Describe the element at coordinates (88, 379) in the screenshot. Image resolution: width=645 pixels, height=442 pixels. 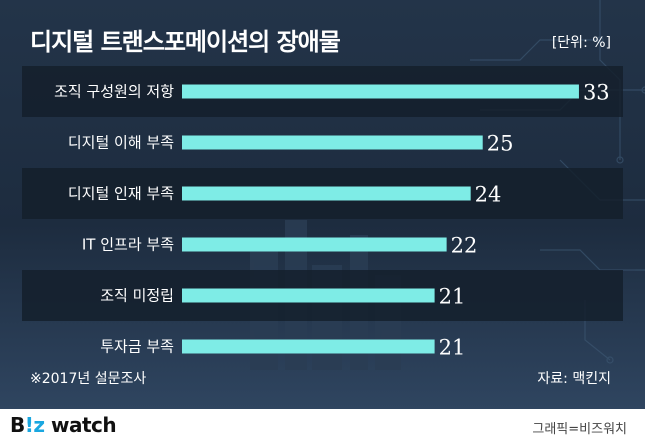
I see `footnote: ※2017년 설문조사` at that location.